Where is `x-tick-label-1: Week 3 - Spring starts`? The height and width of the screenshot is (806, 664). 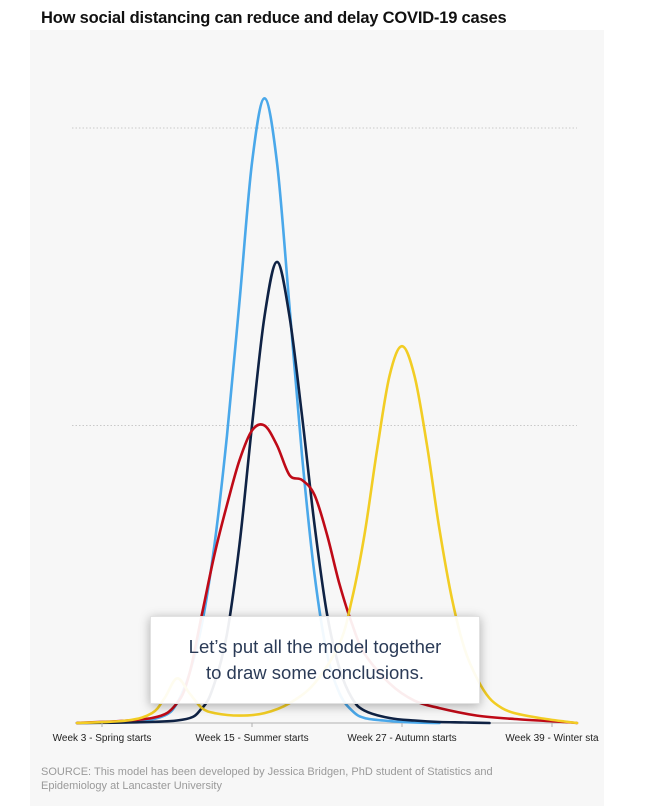 x-tick-label-1: Week 3 - Spring starts is located at coordinates (102, 738).